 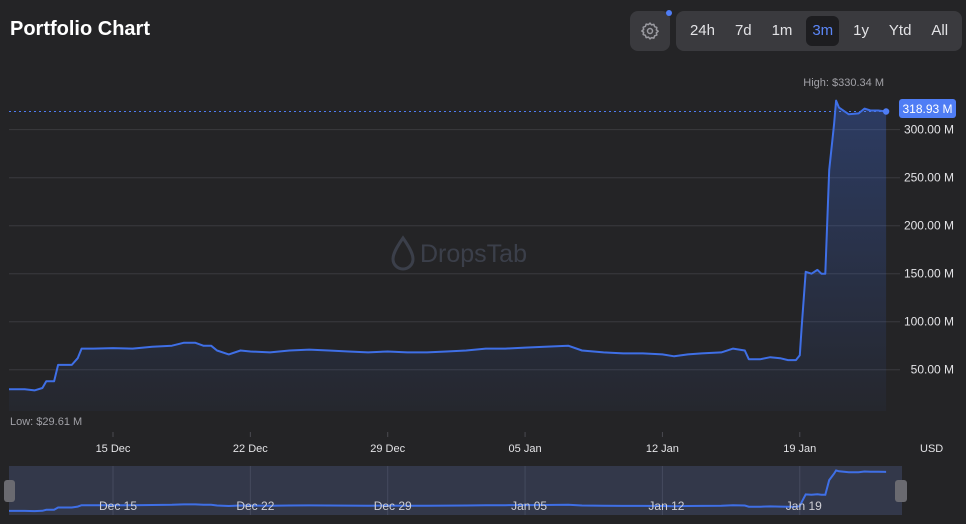 I want to click on y-tick-label: 150.00 M, so click(x=929, y=274).